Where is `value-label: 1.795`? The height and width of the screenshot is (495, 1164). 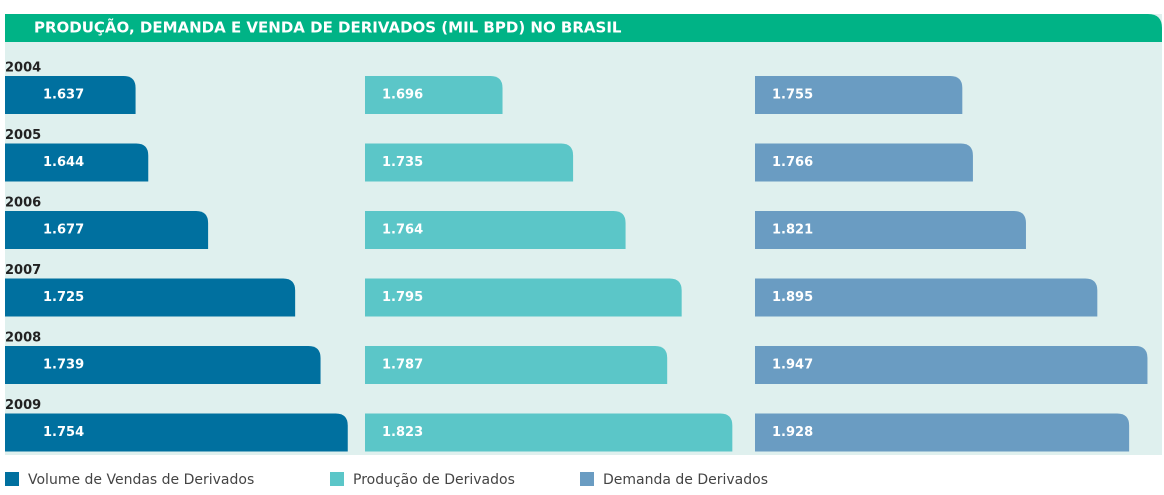
value-label: 1.795 is located at coordinates (402, 297).